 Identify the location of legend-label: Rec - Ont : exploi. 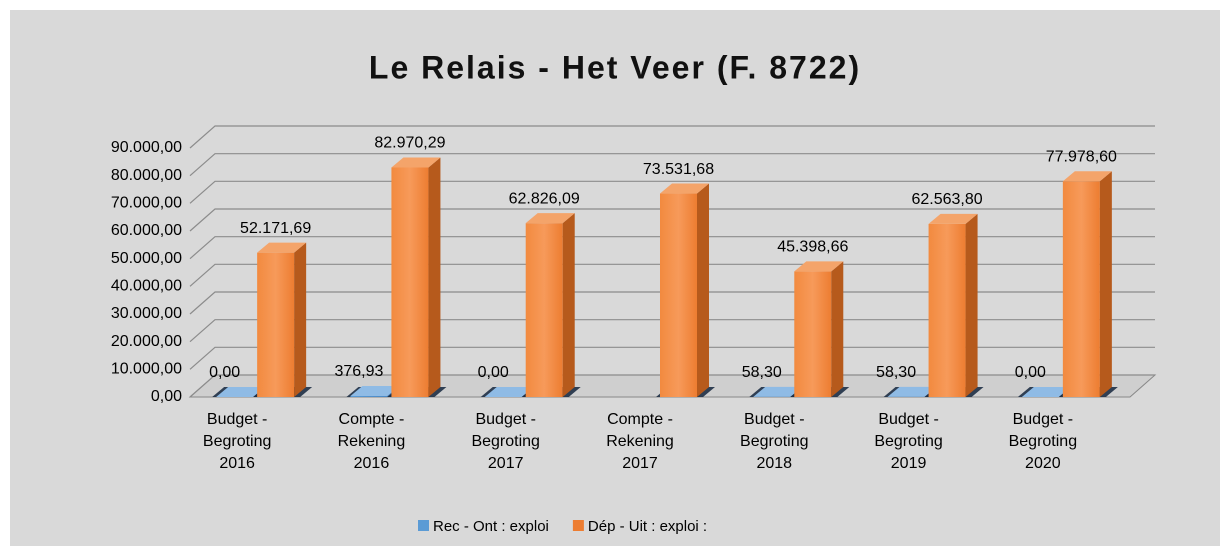
(491, 526).